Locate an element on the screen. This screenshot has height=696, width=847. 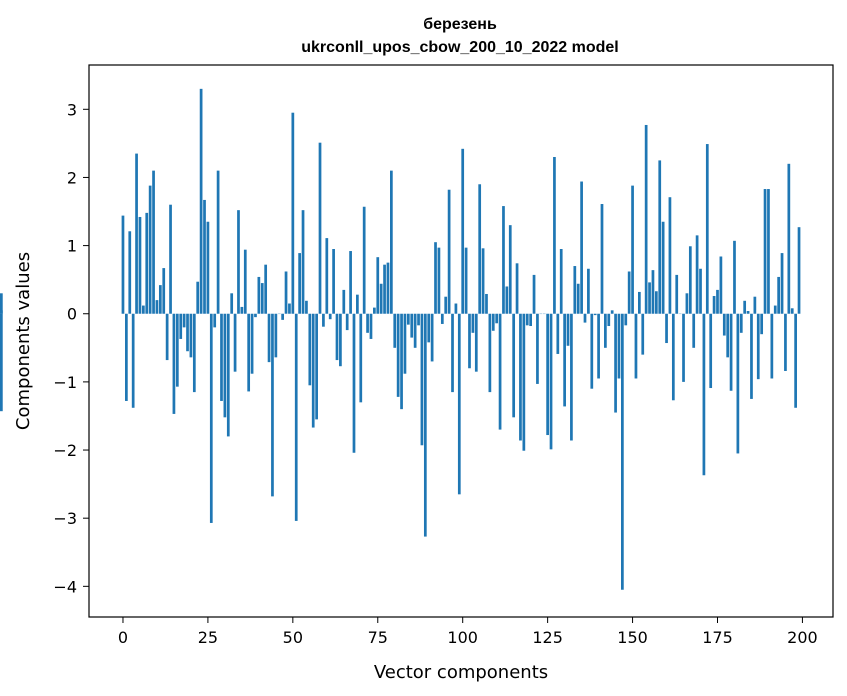
x-tick-label: 0 is located at coordinates (123, 637).